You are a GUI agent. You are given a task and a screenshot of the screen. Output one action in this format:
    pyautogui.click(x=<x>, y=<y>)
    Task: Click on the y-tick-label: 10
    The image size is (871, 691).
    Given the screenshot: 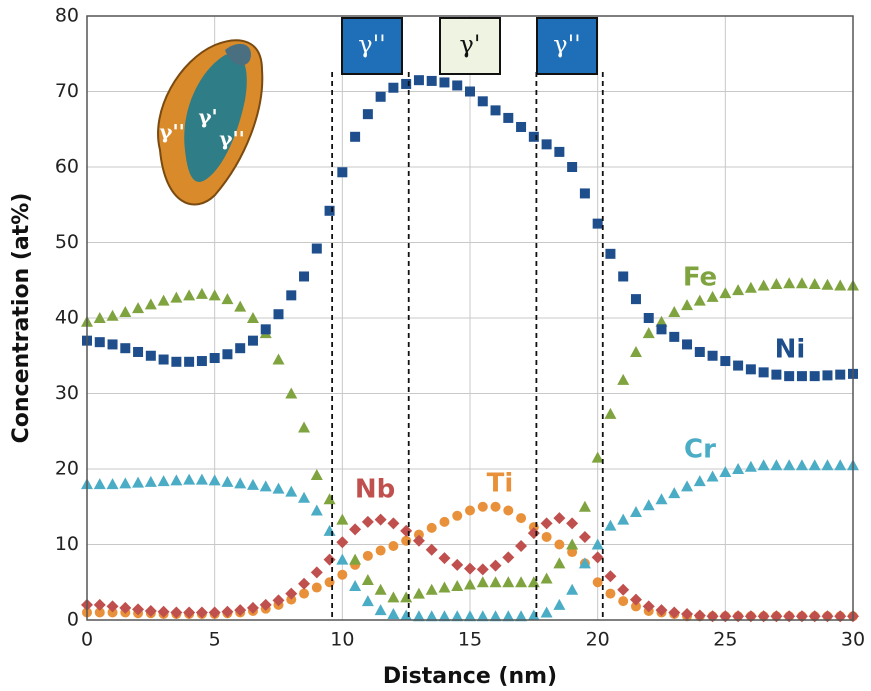 What is the action you would take?
    pyautogui.click(x=67, y=544)
    